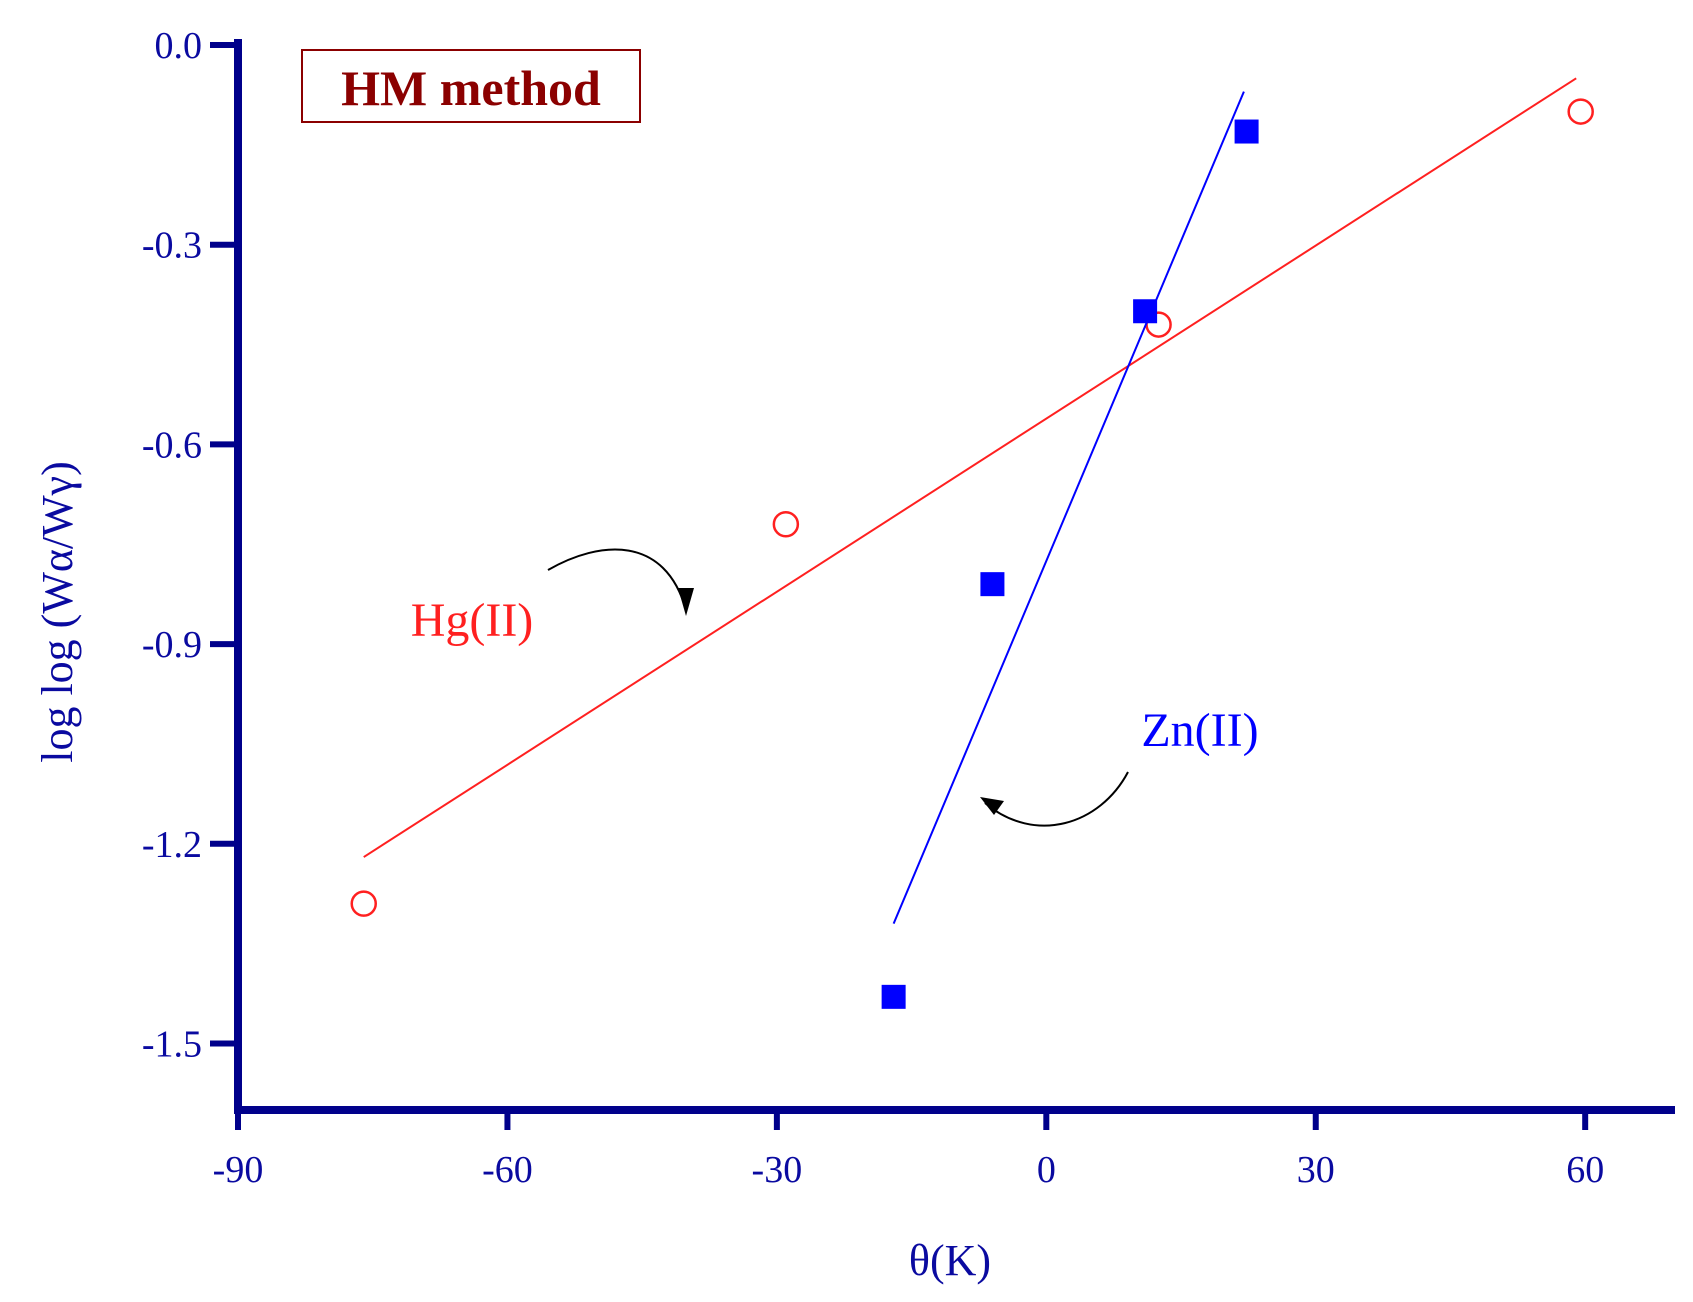  I want to click on hg-pointer-arrowhead, so click(686, 602).